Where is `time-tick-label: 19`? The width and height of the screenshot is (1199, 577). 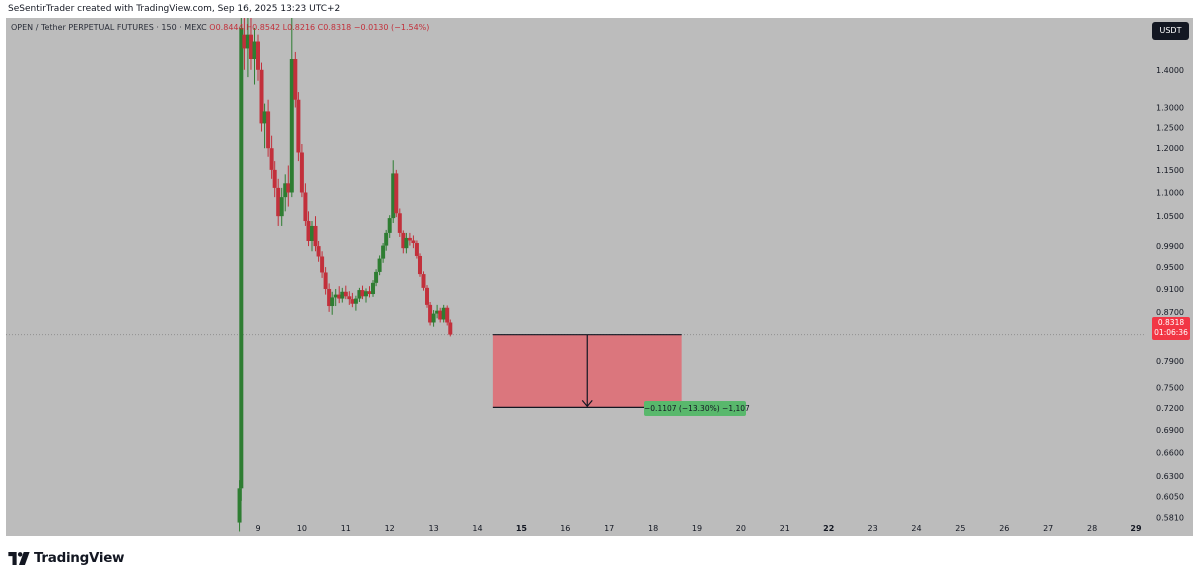 time-tick-label: 19 is located at coordinates (697, 528).